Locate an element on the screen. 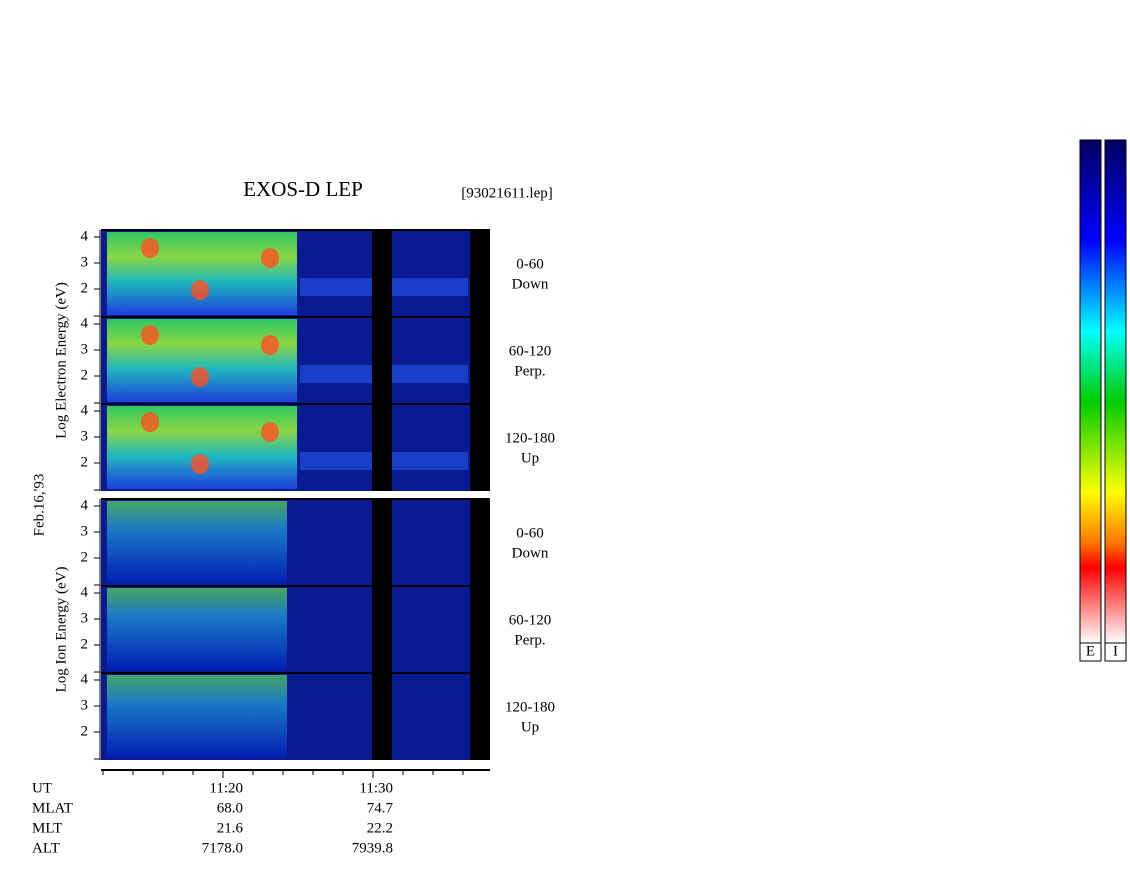 The width and height of the screenshot is (1130, 880). orbit-value: 68.0 is located at coordinates (230, 808).